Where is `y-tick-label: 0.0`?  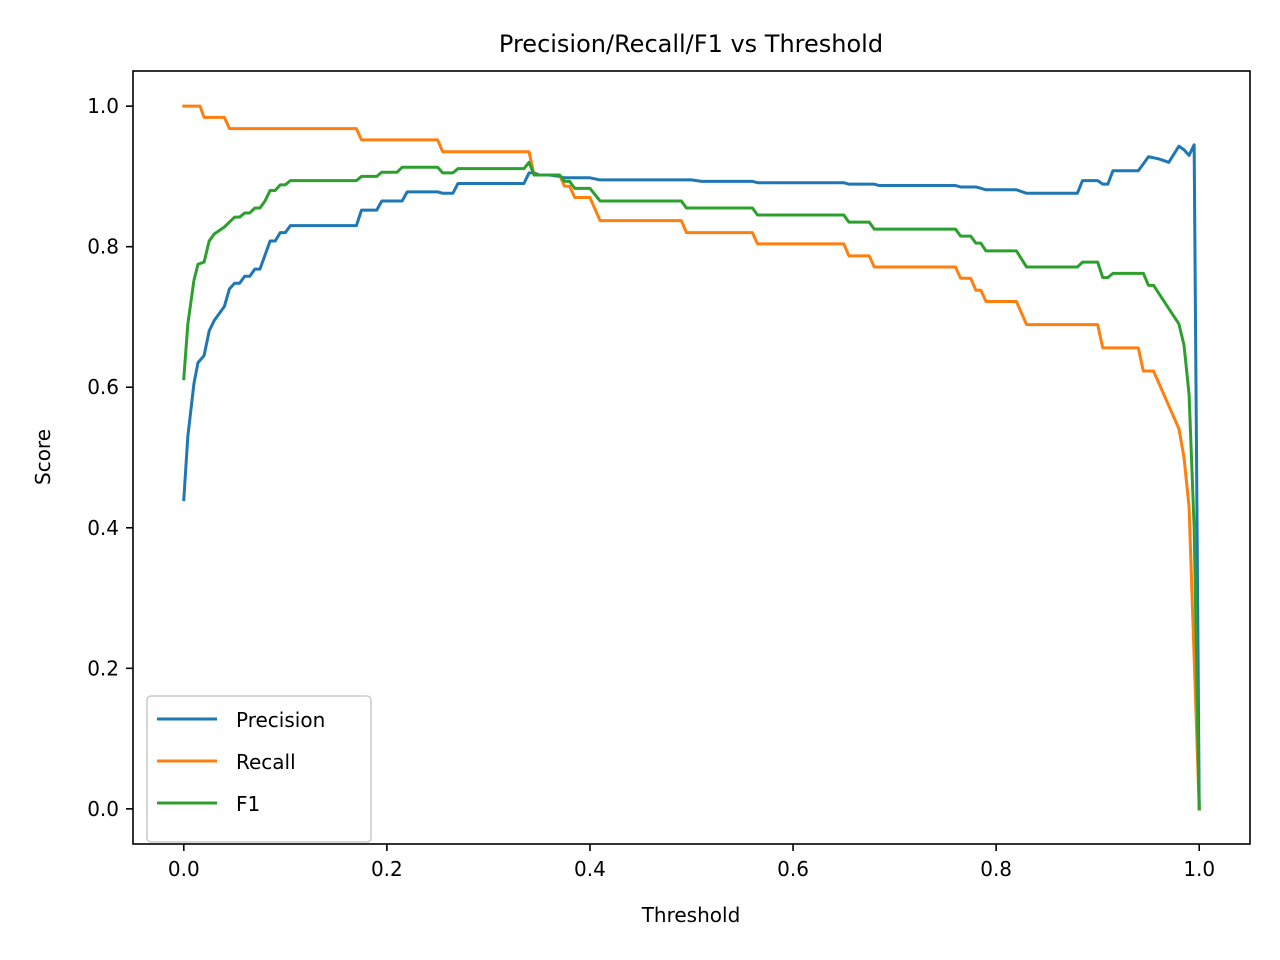 y-tick-label: 0.0 is located at coordinates (103, 809).